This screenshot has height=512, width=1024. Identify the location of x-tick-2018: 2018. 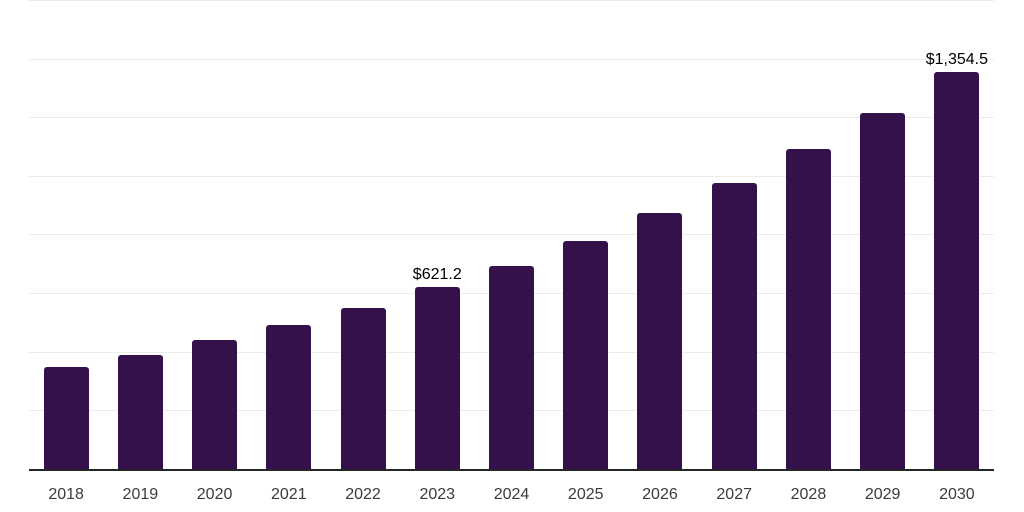
(66, 494).